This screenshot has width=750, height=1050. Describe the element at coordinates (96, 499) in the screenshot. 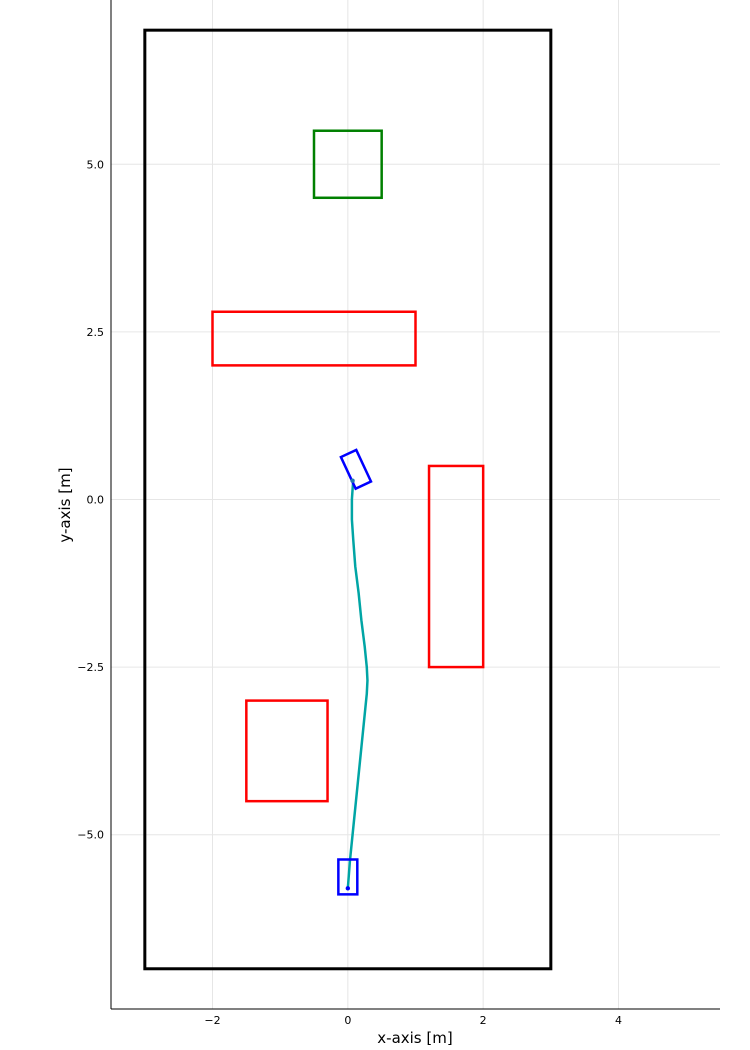

I see `y-tick-label-2: 0.0` at that location.